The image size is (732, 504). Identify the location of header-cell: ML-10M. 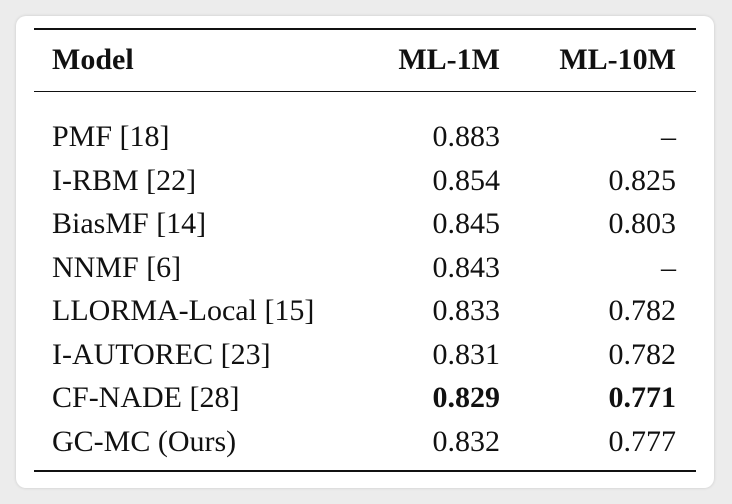
(617, 59).